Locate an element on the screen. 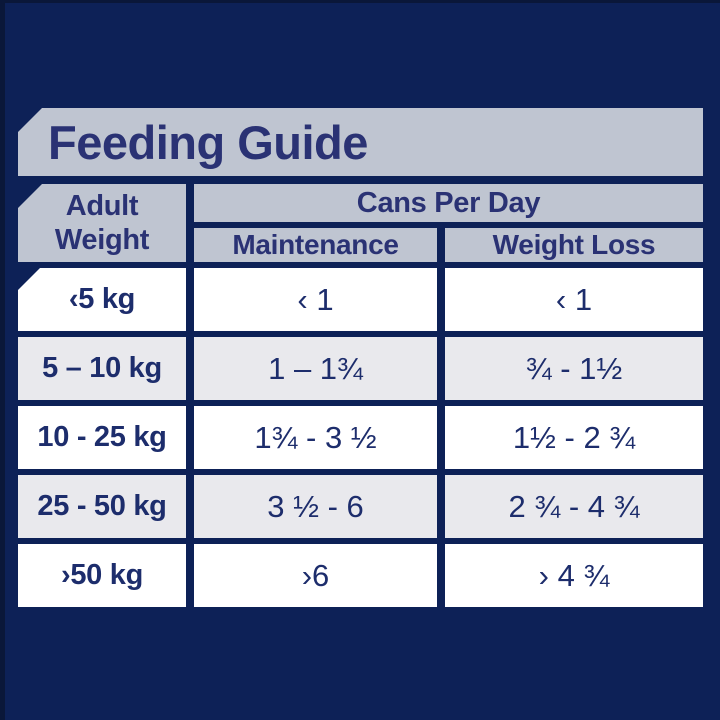  row-1-weight-cell: ‹5 kg is located at coordinates (102, 299).